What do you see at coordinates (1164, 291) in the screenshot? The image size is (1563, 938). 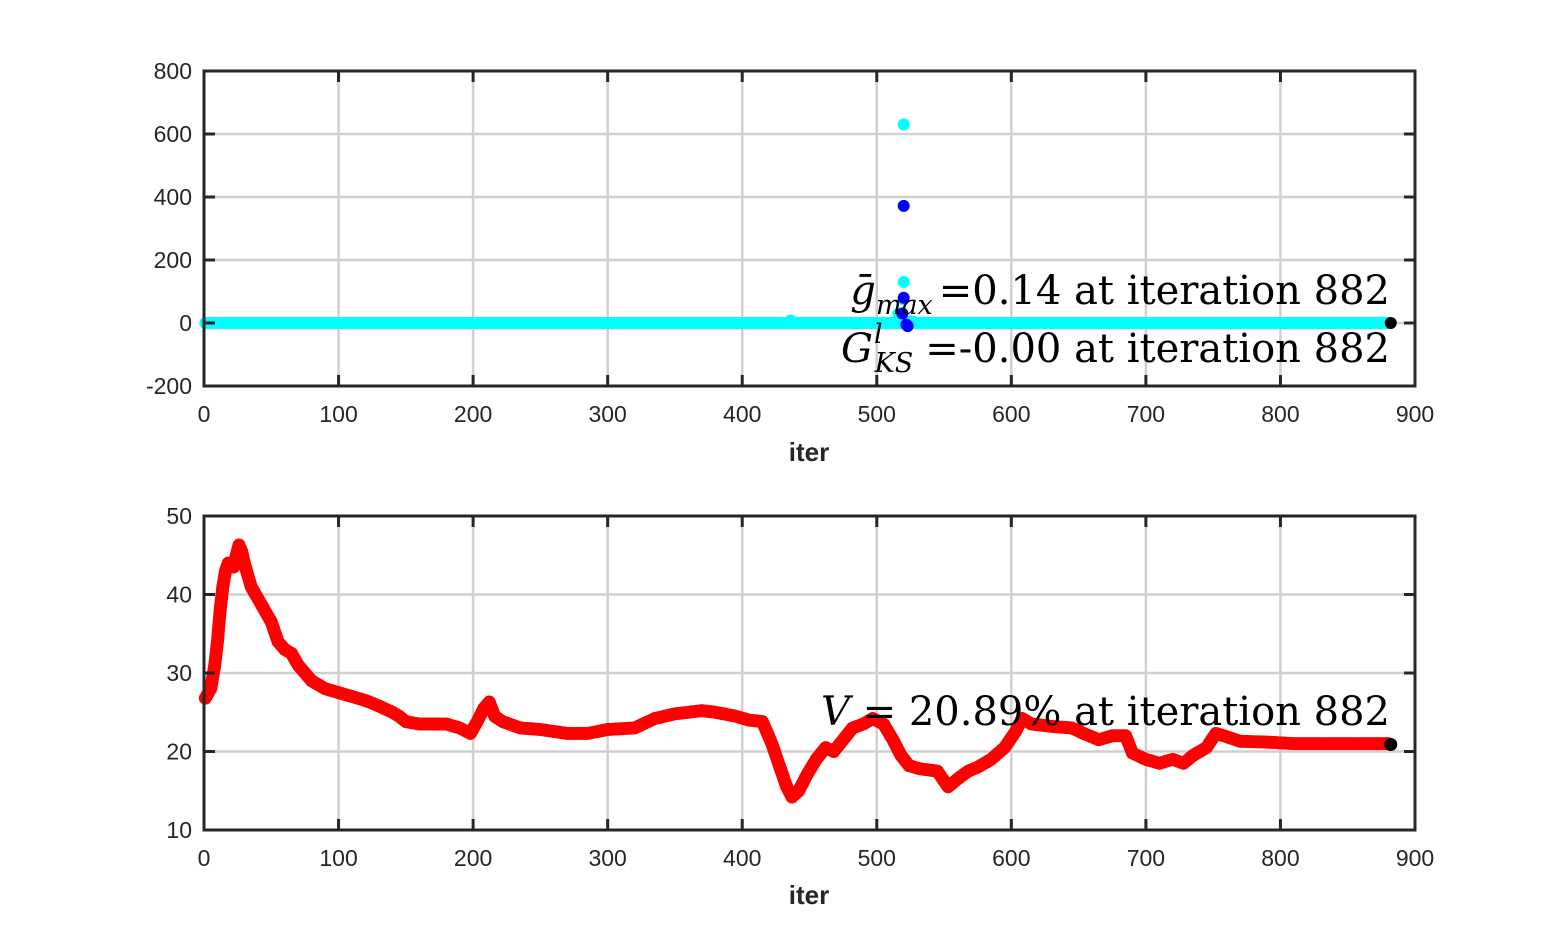 I see `annotation-gmax-text: =0.14 at iteration 882` at bounding box center [1164, 291].